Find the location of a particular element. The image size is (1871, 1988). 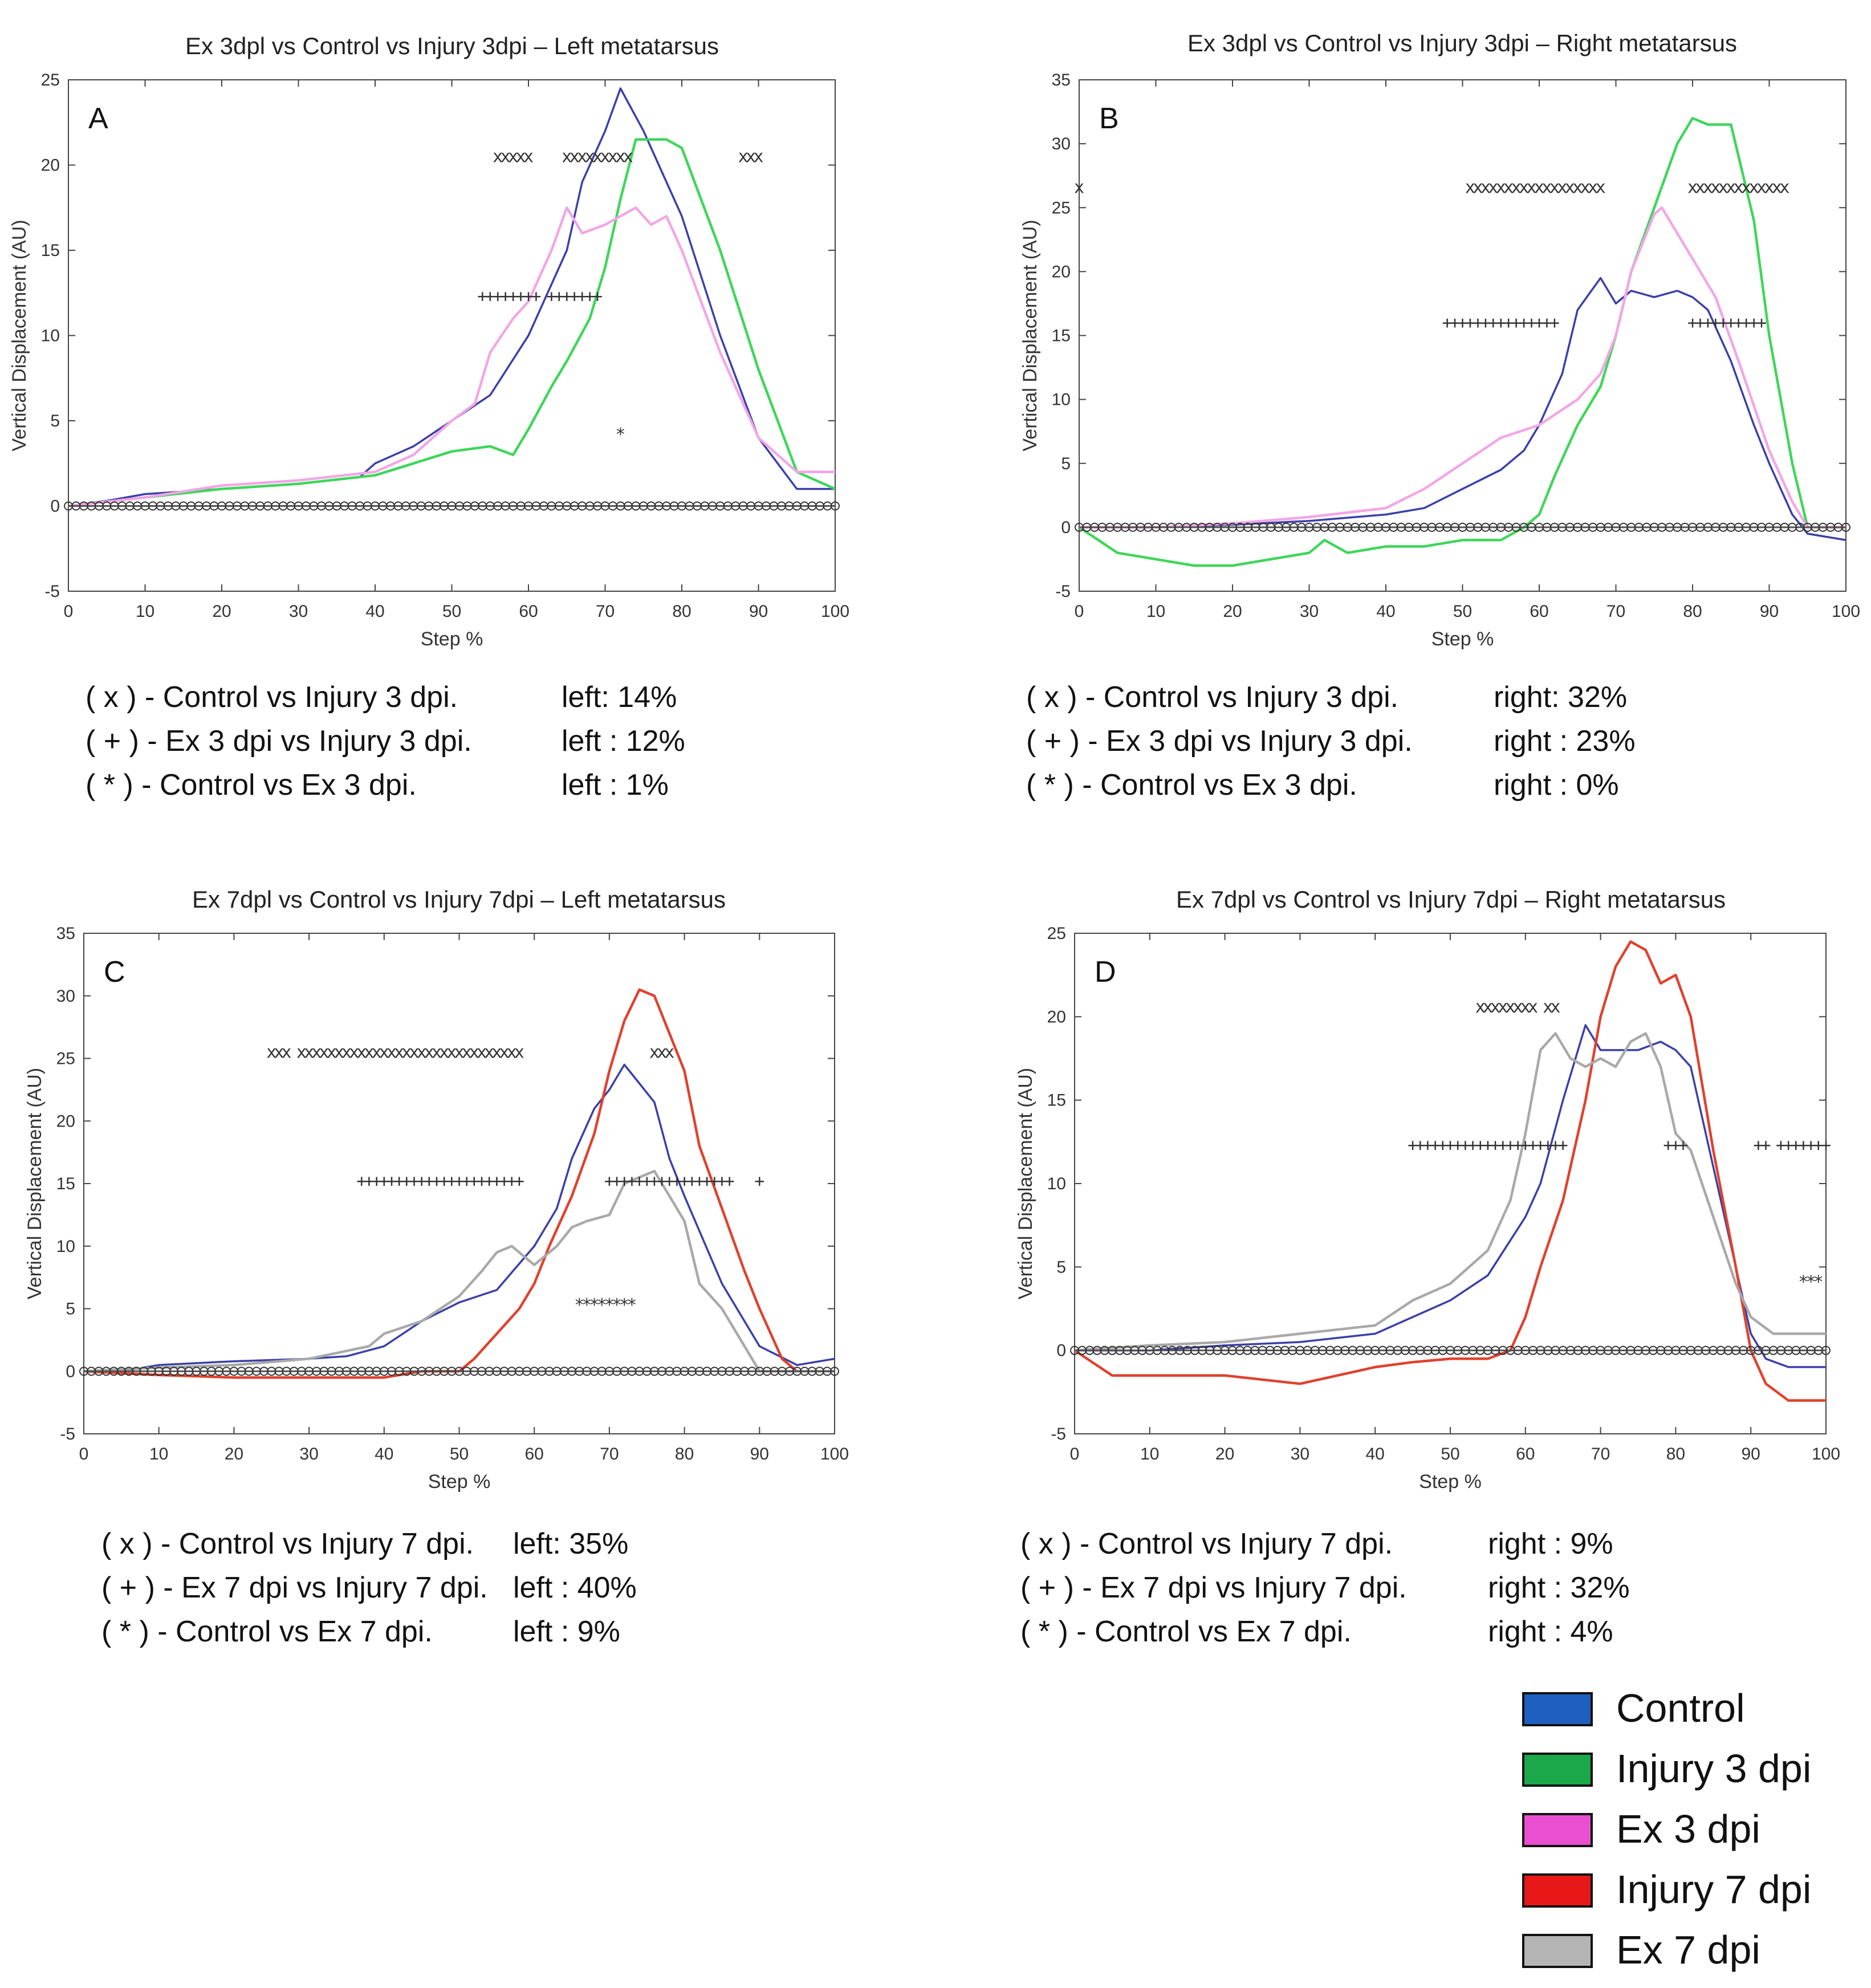

y-tick-label: 15 is located at coordinates (1056, 1100).